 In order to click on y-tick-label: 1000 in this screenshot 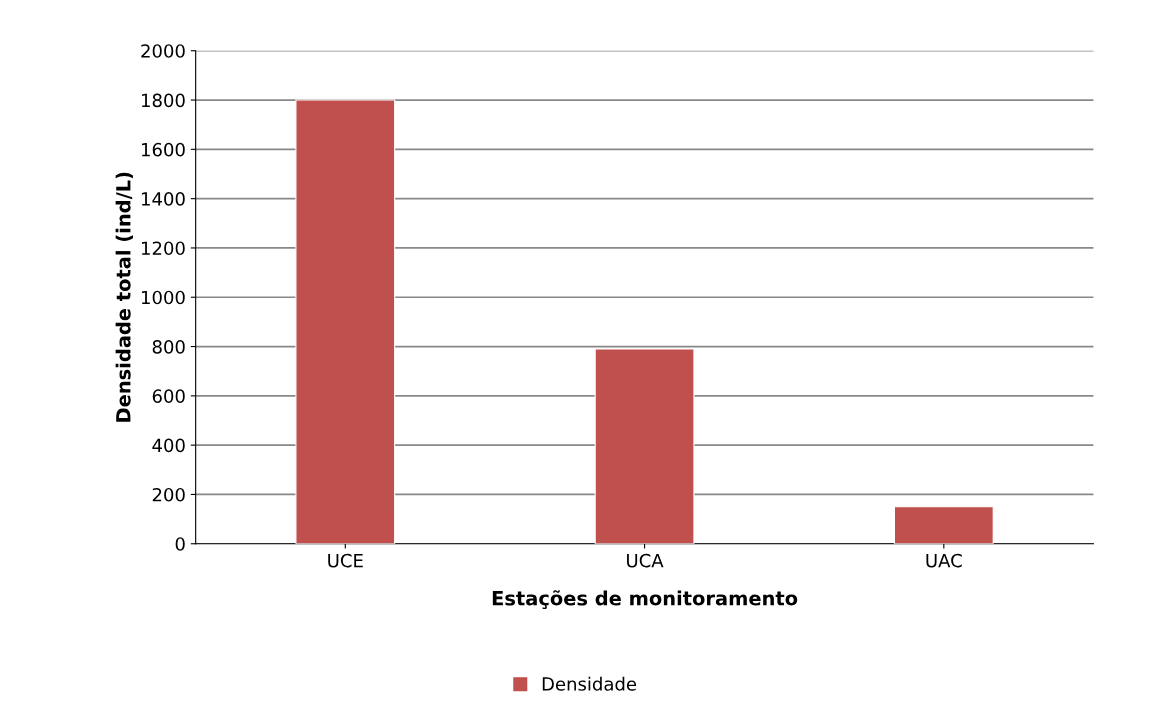, I will do `click(163, 297)`.